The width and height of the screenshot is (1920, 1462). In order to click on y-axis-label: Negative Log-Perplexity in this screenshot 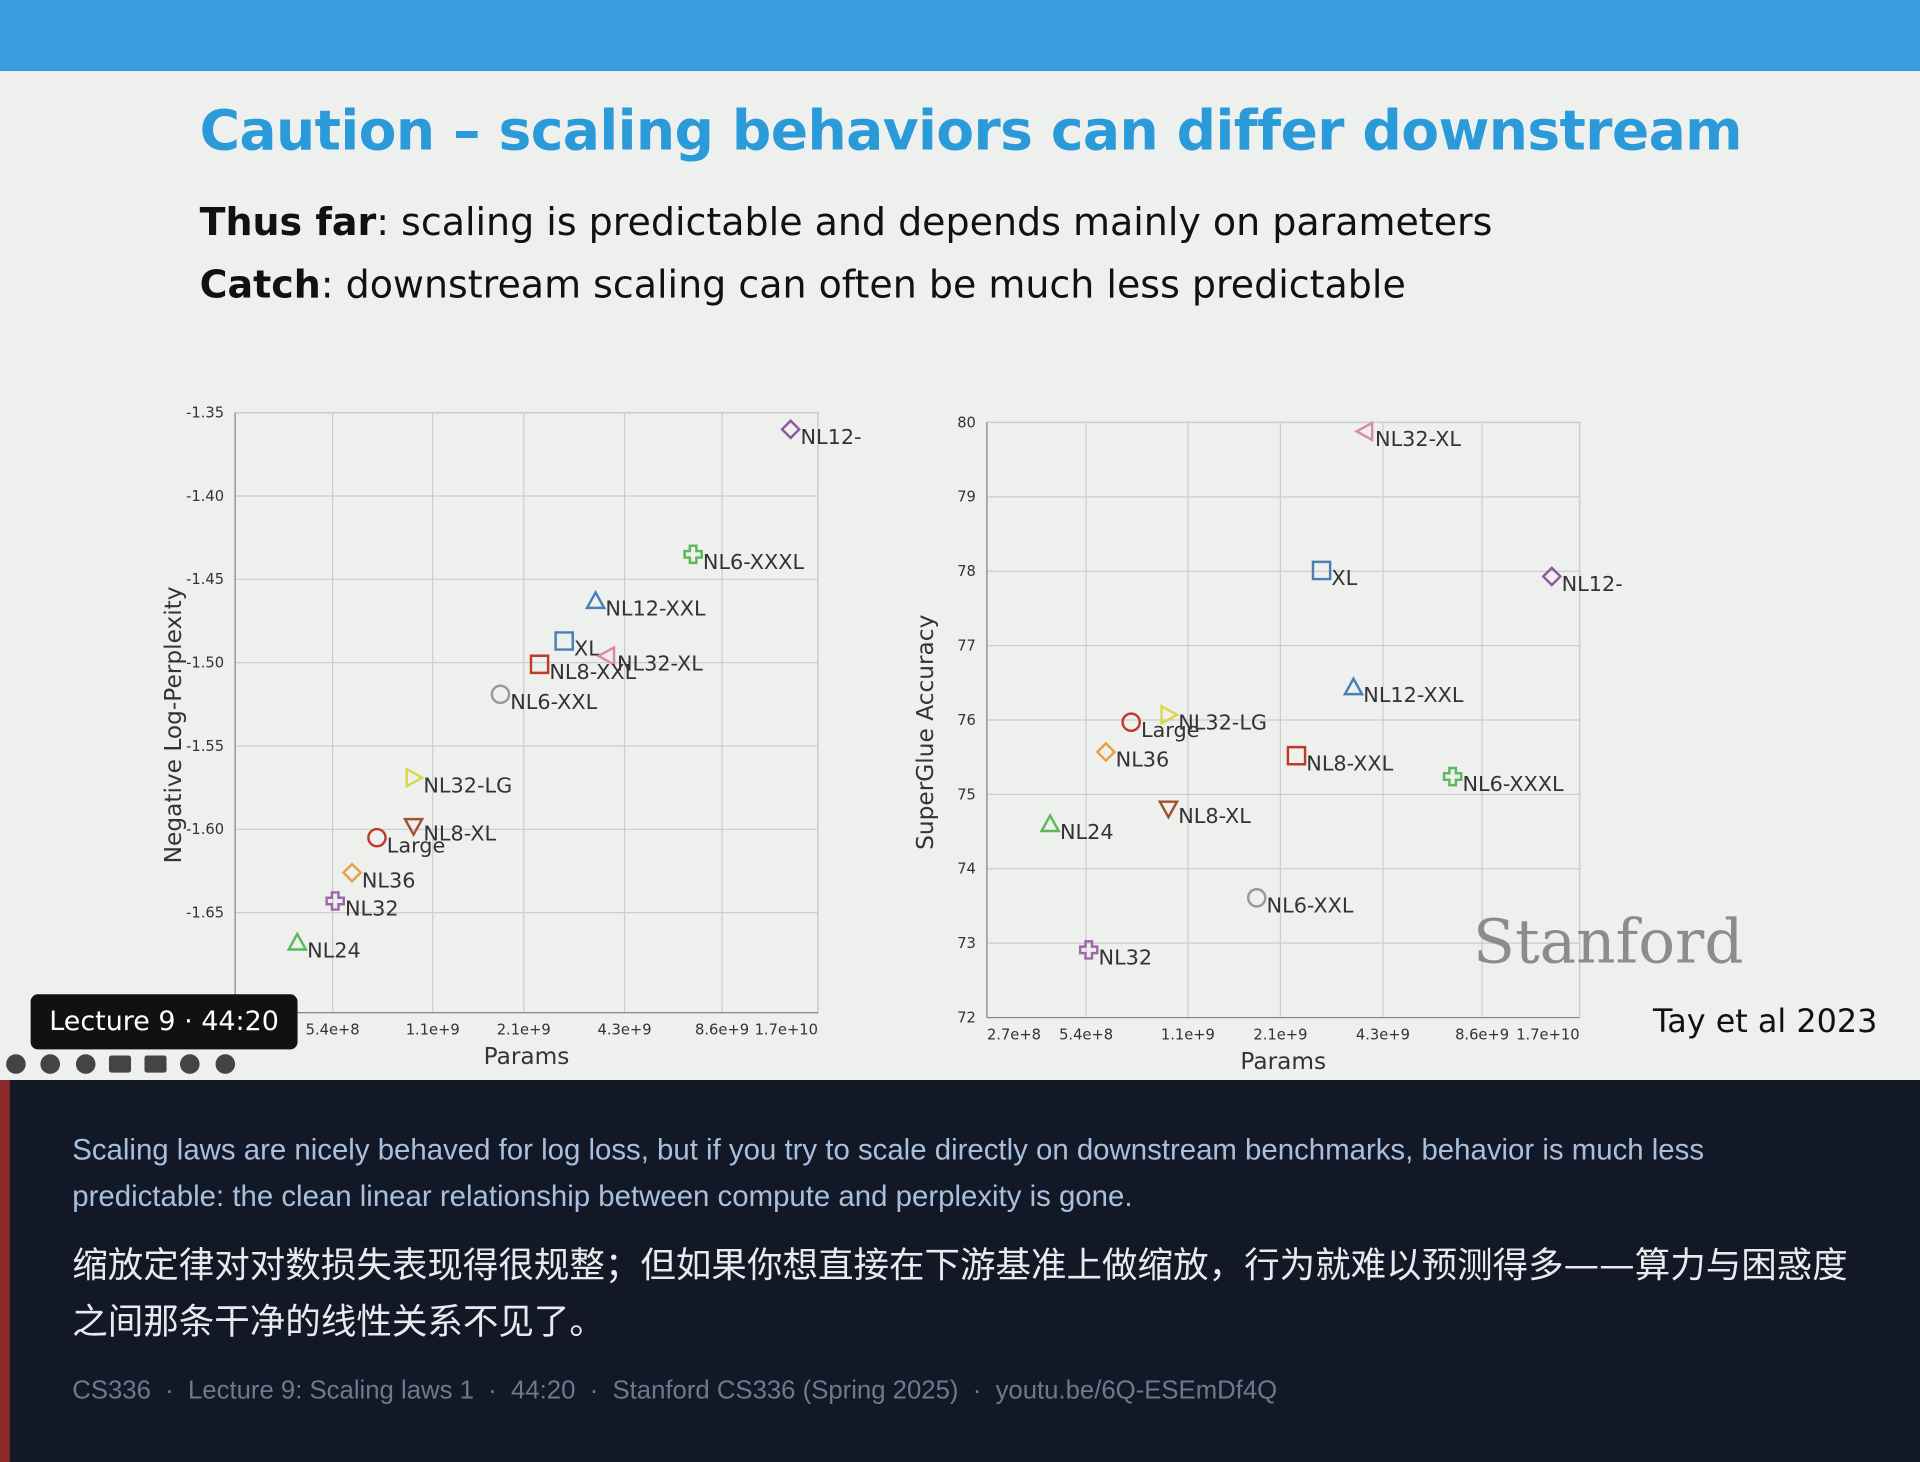, I will do `click(173, 724)`.